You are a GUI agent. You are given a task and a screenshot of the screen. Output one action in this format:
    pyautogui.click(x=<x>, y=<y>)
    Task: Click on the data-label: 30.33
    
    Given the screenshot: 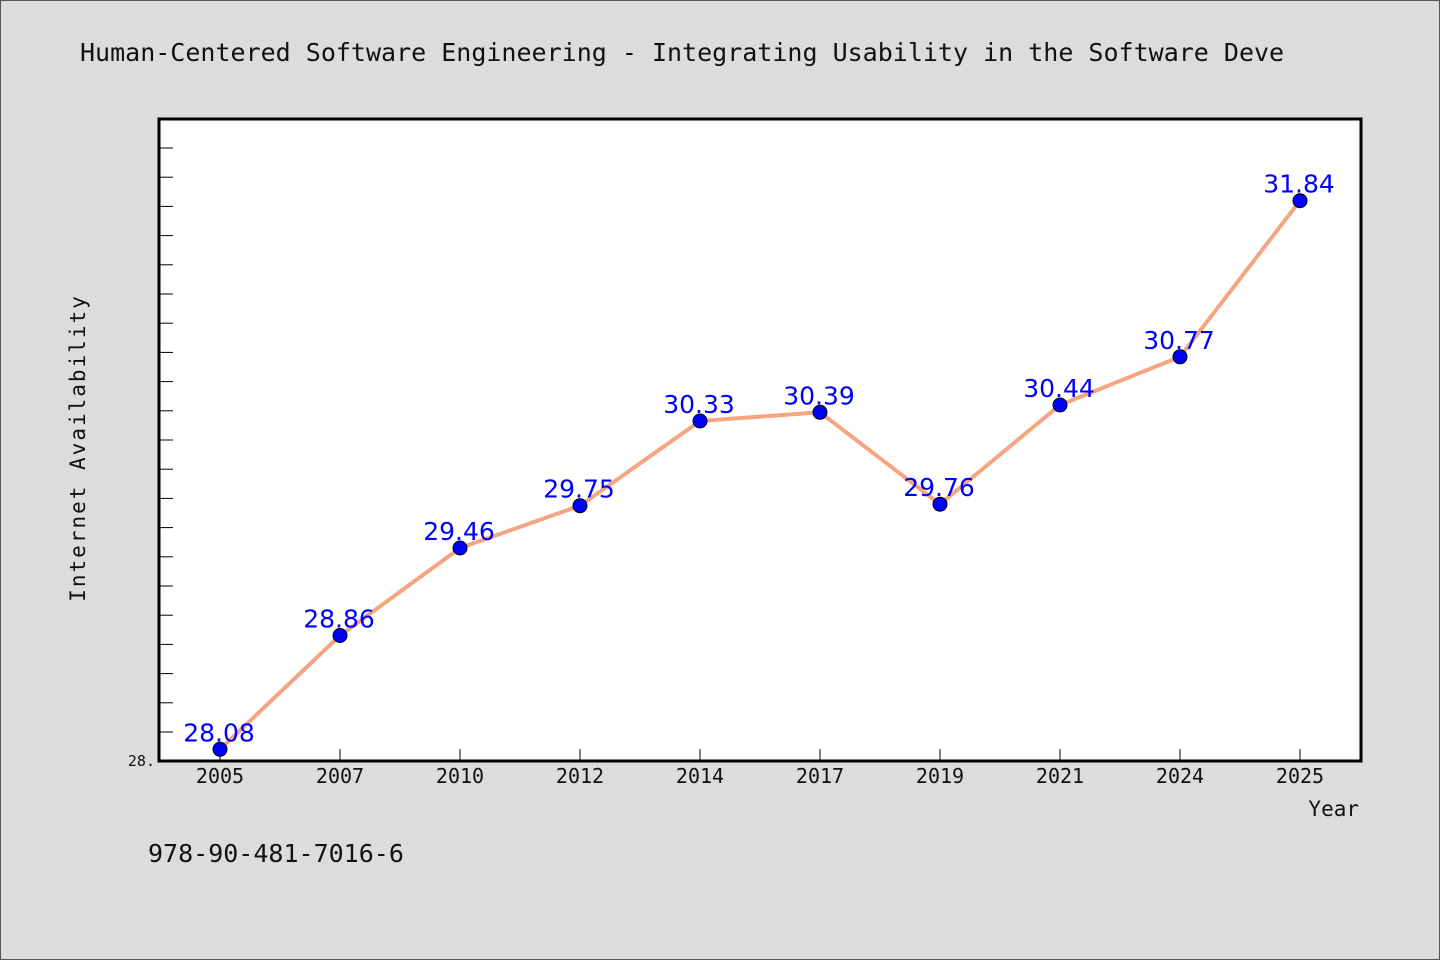 What is the action you would take?
    pyautogui.click(x=699, y=404)
    